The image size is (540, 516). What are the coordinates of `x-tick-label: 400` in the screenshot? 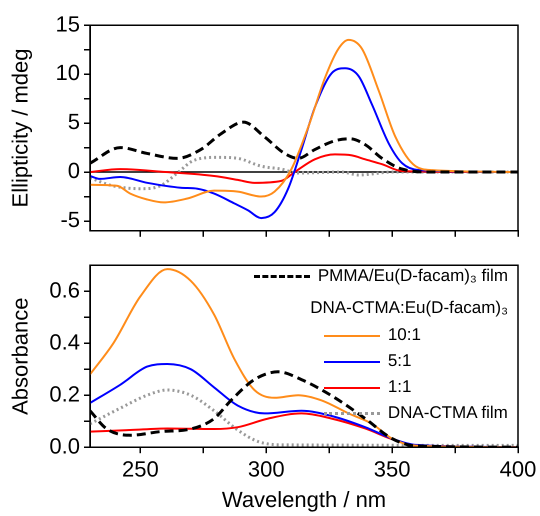 It's located at (518, 469).